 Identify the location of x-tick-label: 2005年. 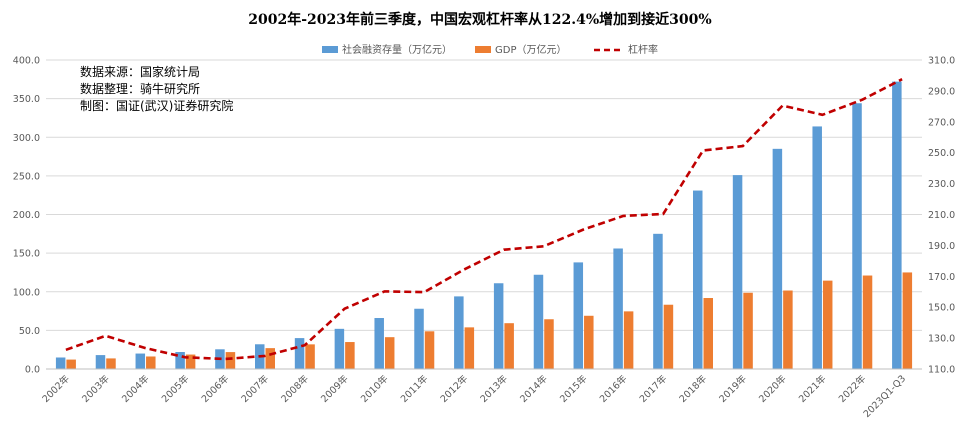
(175, 388).